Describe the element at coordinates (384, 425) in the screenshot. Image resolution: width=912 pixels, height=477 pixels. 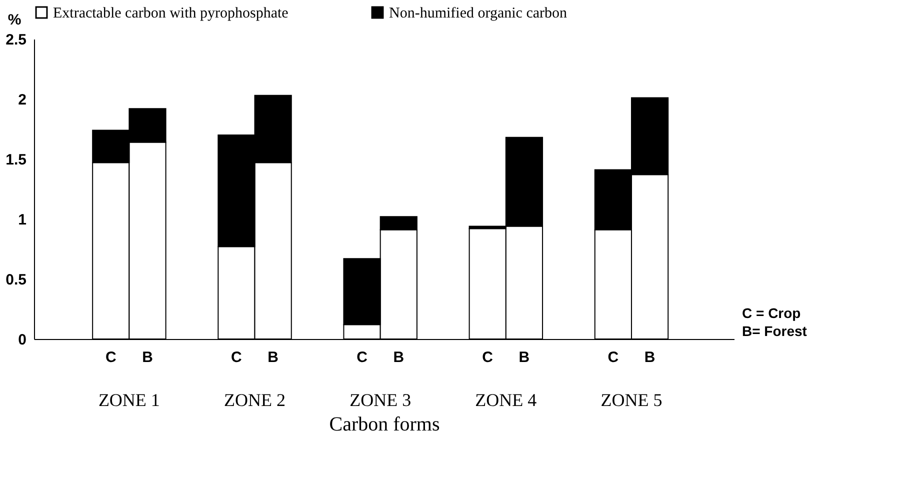
I see `x-axis-title: Carbon forms` at that location.